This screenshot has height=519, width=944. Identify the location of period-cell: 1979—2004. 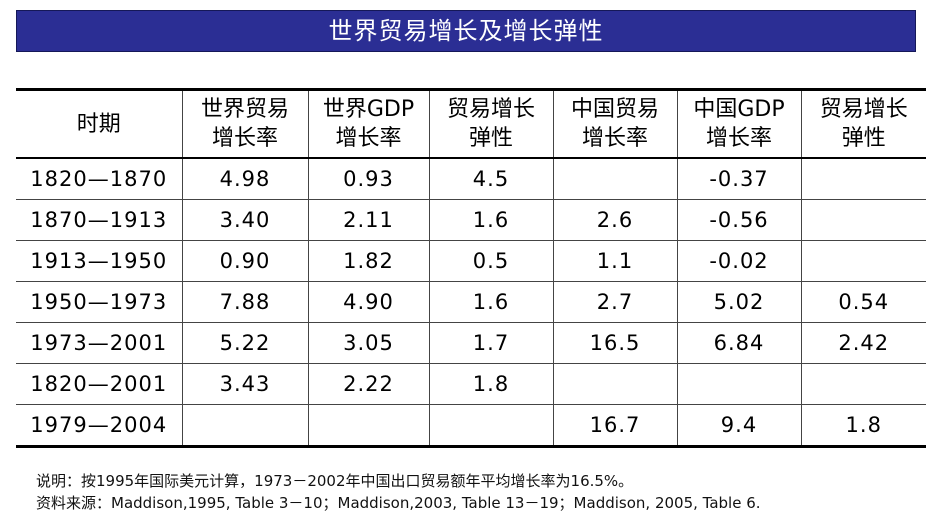
(99, 425).